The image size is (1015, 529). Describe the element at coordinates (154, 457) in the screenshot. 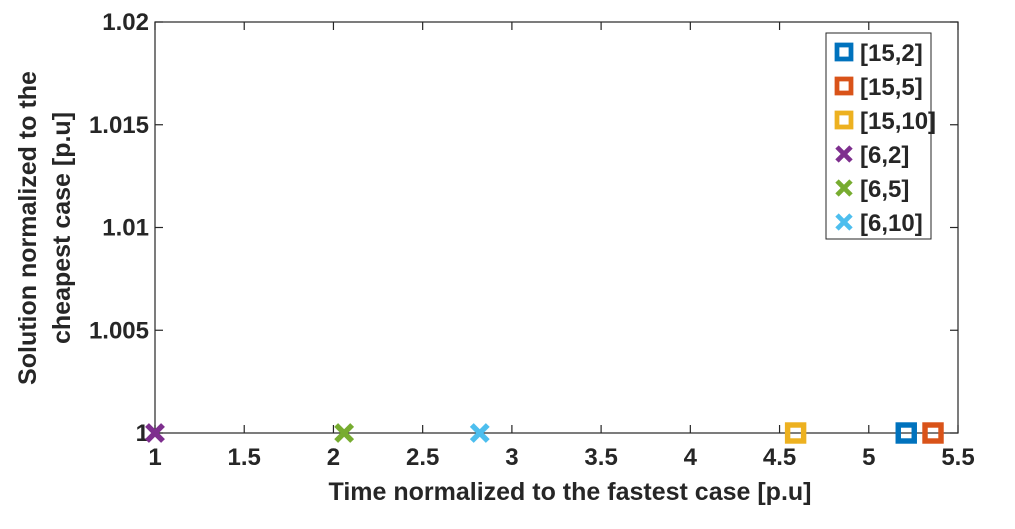

I see `x-tick-label: 1` at that location.